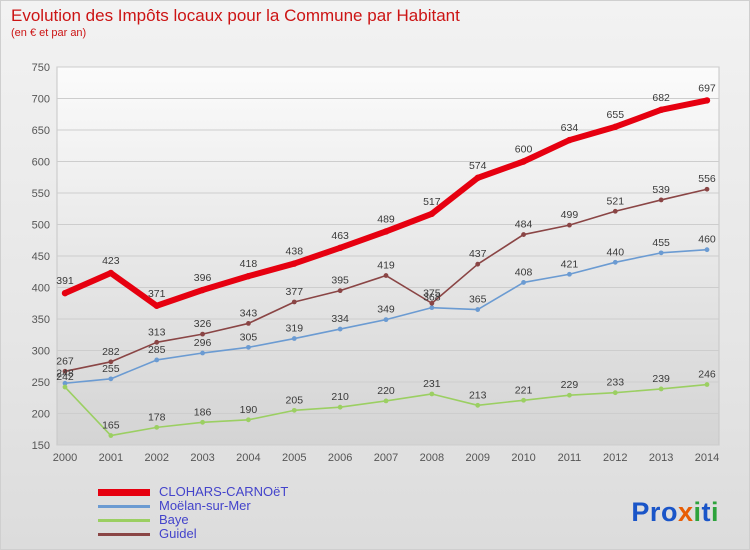 The image size is (750, 550). What do you see at coordinates (697, 512) in the screenshot?
I see `logo-letter: i` at bounding box center [697, 512].